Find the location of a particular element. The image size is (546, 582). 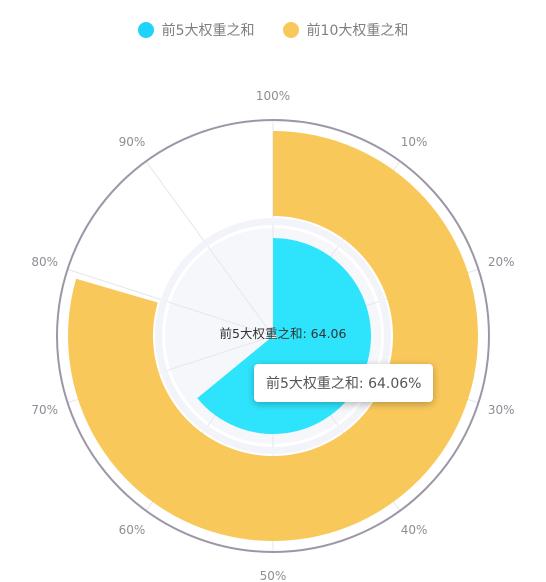

tick-label: 80% is located at coordinates (44, 262).